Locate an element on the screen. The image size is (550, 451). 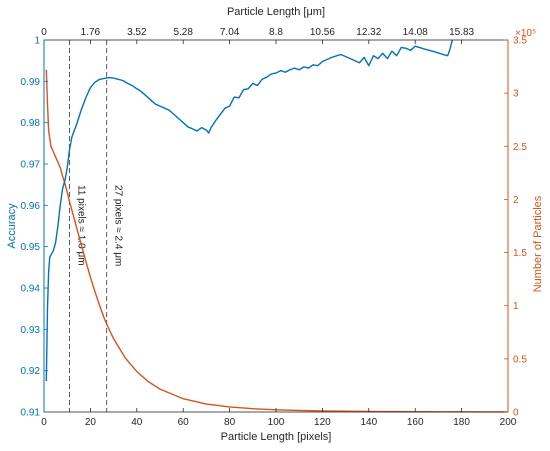
x-top-tick-label: 3.52 is located at coordinates (137, 32).